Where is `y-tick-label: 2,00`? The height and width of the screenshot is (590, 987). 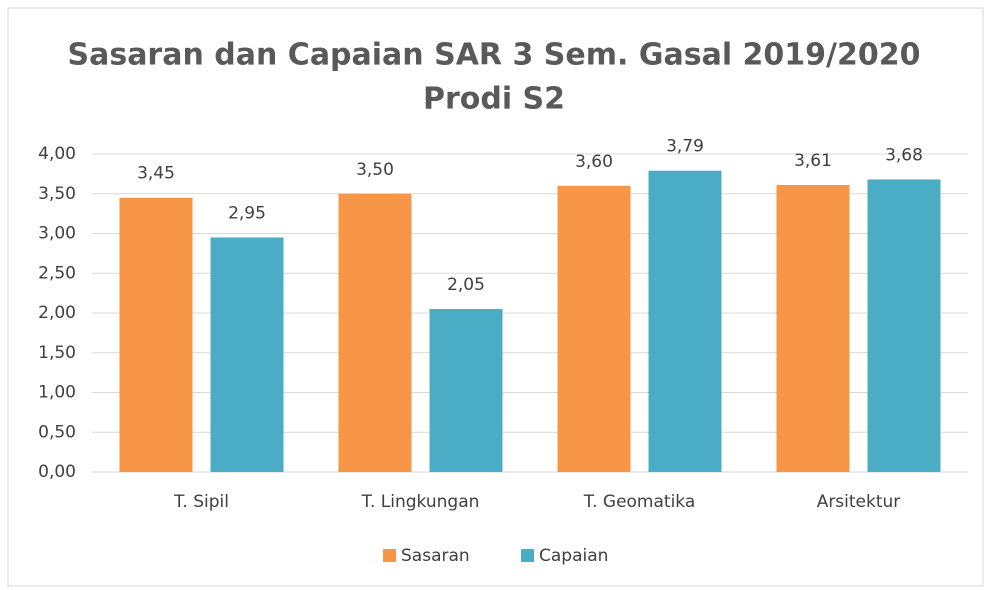
y-tick-label: 2,00 is located at coordinates (57, 313).